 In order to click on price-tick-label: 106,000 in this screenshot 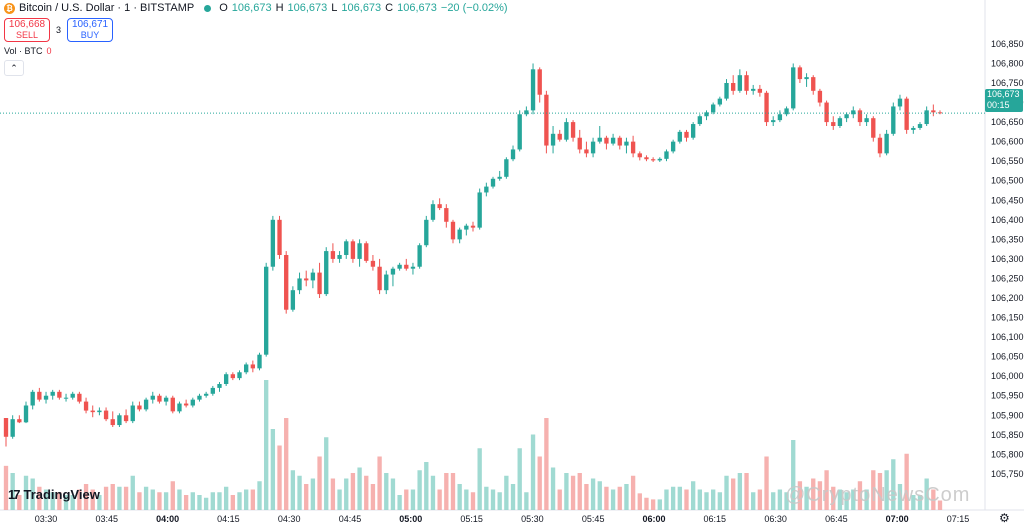, I will do `click(1007, 376)`.